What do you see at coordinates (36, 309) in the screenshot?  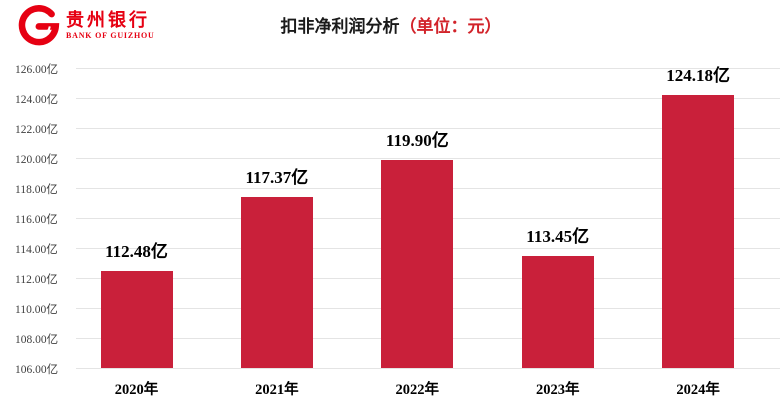 I see `y-tick-label: 110.00亿` at bounding box center [36, 309].